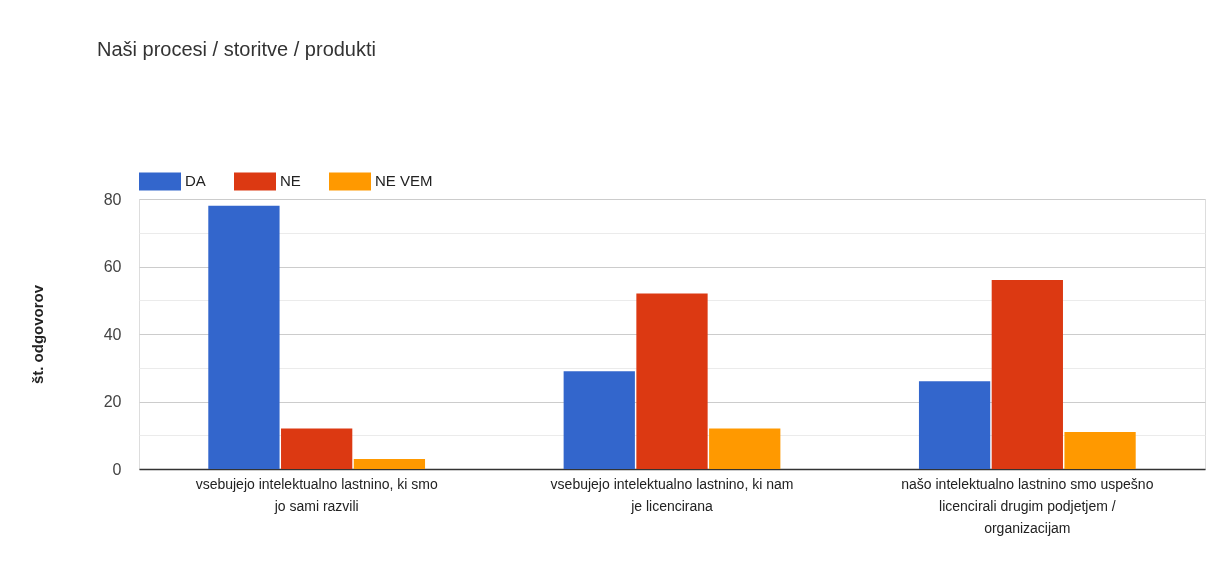 The height and width of the screenshot is (573, 1213). What do you see at coordinates (290, 181) in the screenshot?
I see `legend-label: NE` at bounding box center [290, 181].